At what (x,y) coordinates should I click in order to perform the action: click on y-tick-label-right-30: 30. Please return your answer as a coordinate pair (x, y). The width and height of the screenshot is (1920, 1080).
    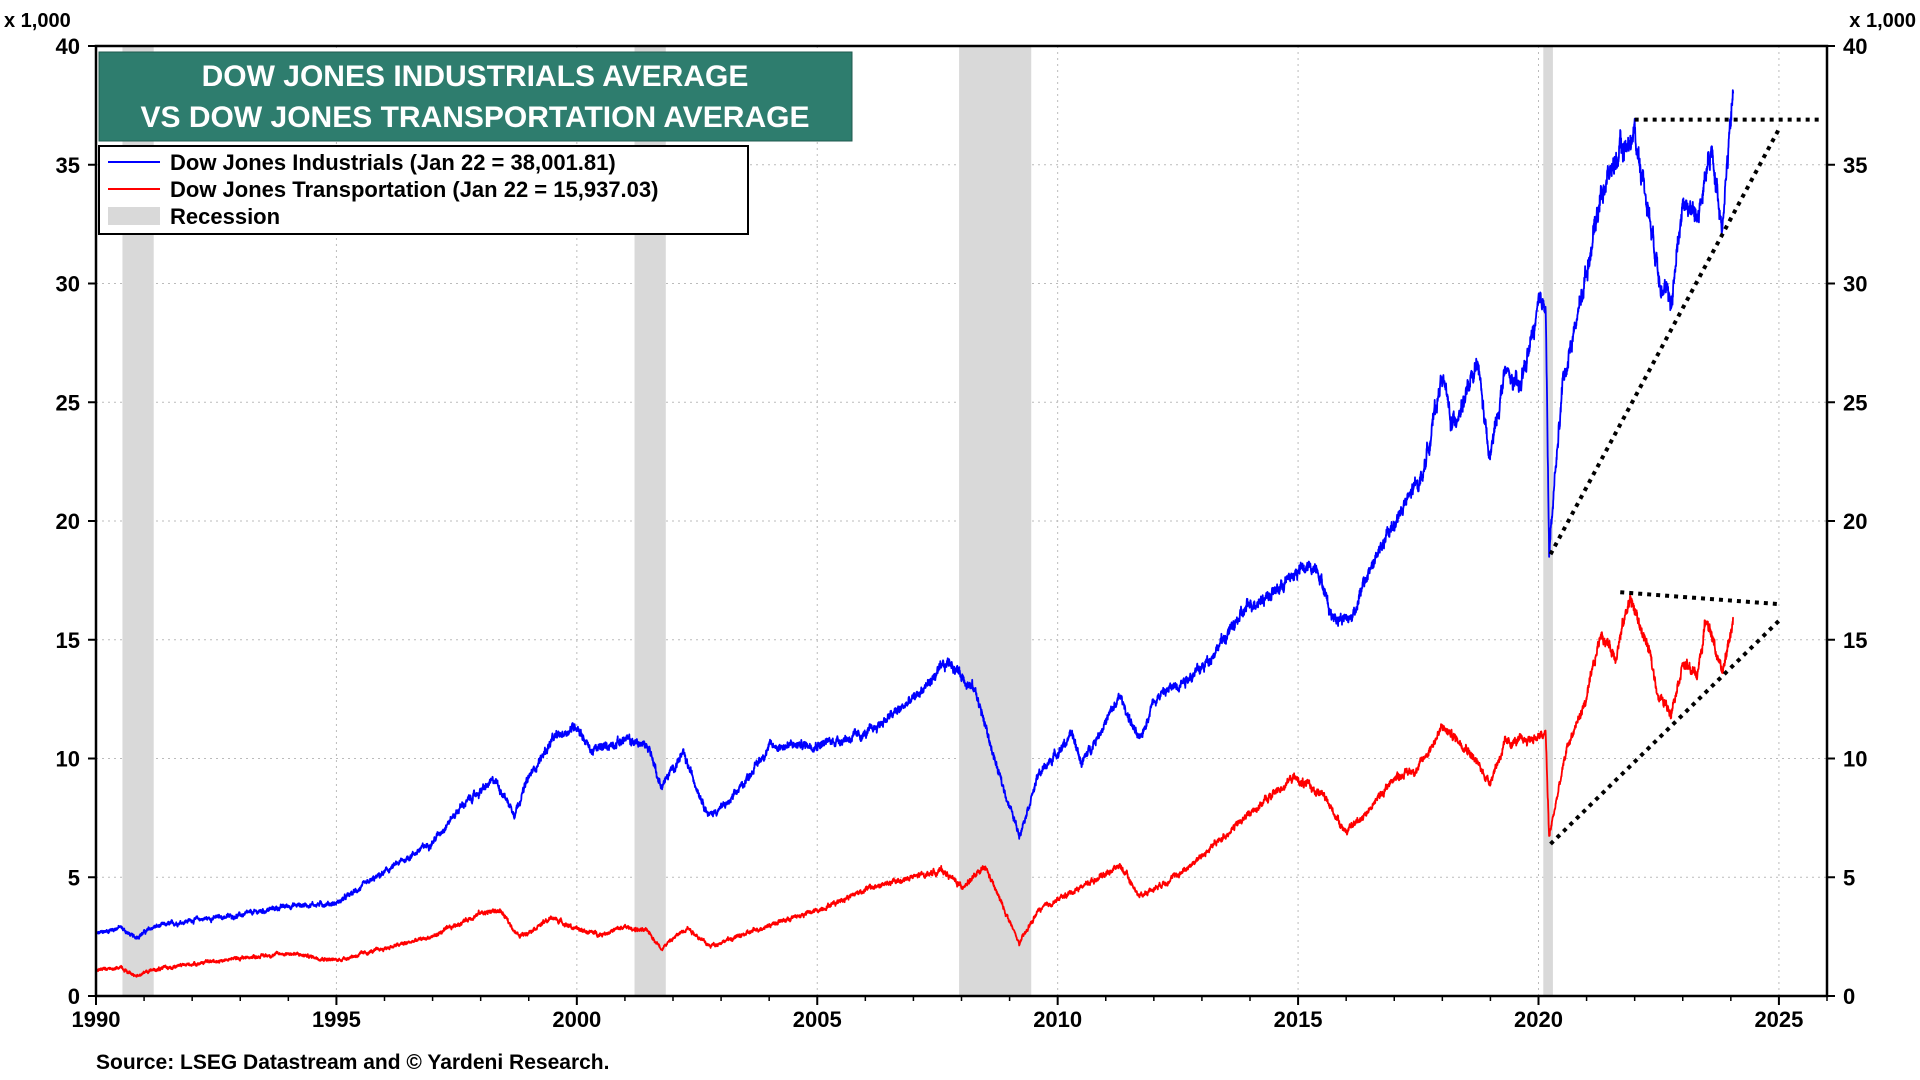
    Looking at the image, I should click on (1855, 284).